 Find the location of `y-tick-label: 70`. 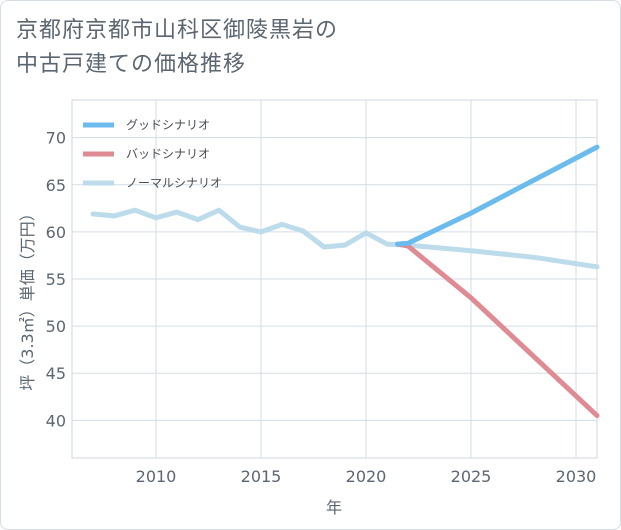

y-tick-label: 70 is located at coordinates (56, 138).